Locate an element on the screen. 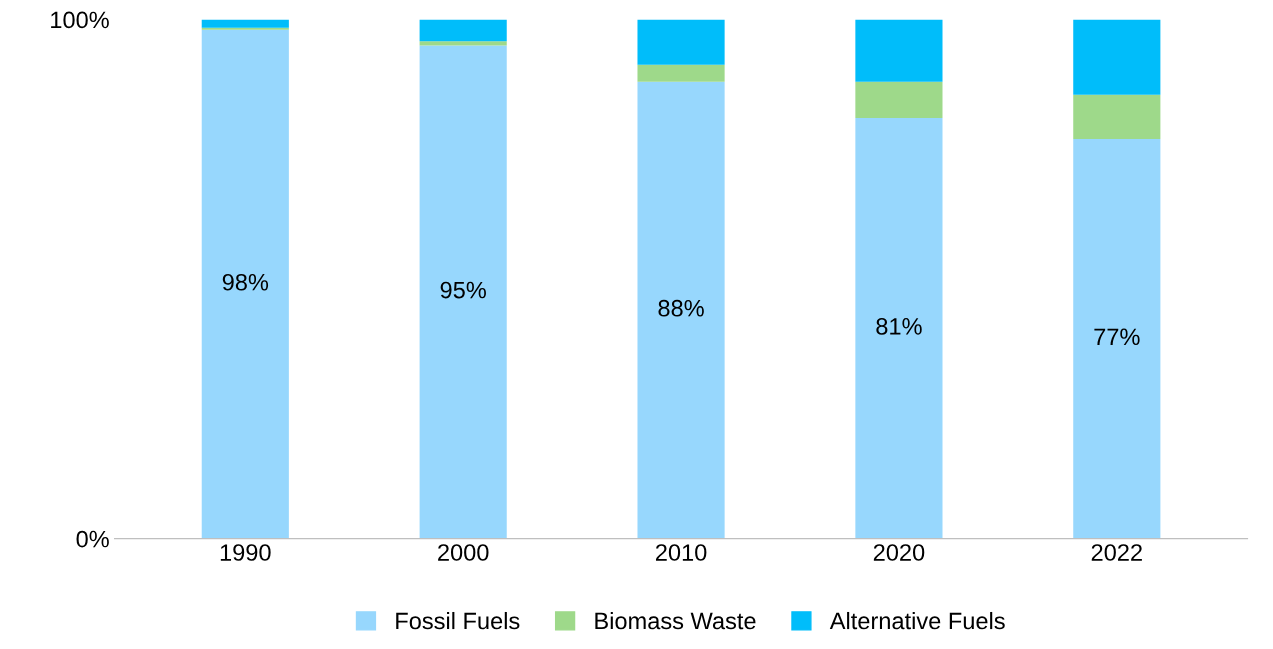 The width and height of the screenshot is (1273, 649). data-label: 81% is located at coordinates (899, 326).